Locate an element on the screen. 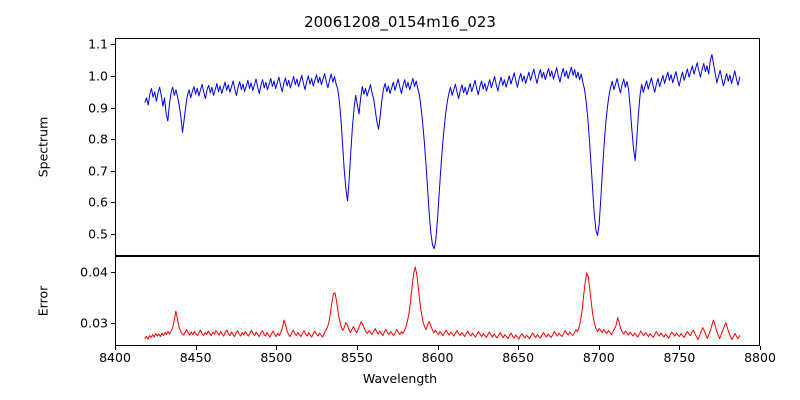  y-tick-labels: 0.5 0.6 0.7 0.8 0.9 1.0 1.1 0.03 0.04 is located at coordinates (85, 200).